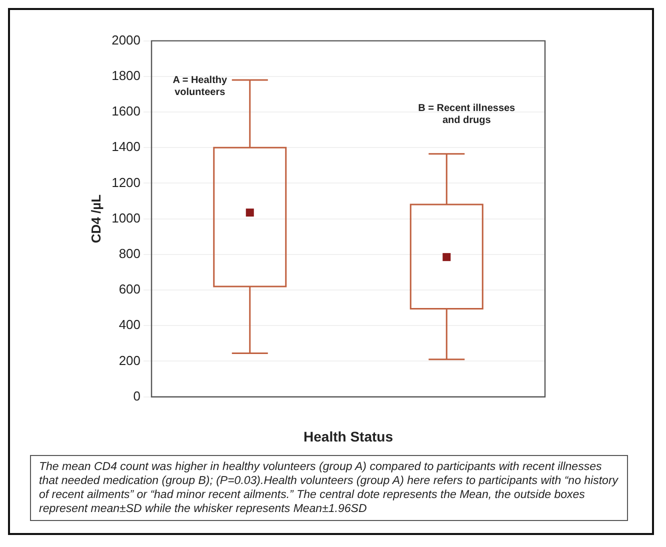 This screenshot has height=547, width=666. I want to click on text: The mean CD4 count was higher in healthy volunteers (group A) compared to participants with recent illnesses that needed medication (group B); (P=0.03).Health volunteers (group A) here refers to participants with “no history of recent ailments” or “had minor recent ailments.” The central dote represents the Mean, the outside boxes represent mean±SD while the whisker represents Mean±1.96SD, so click(329, 488).